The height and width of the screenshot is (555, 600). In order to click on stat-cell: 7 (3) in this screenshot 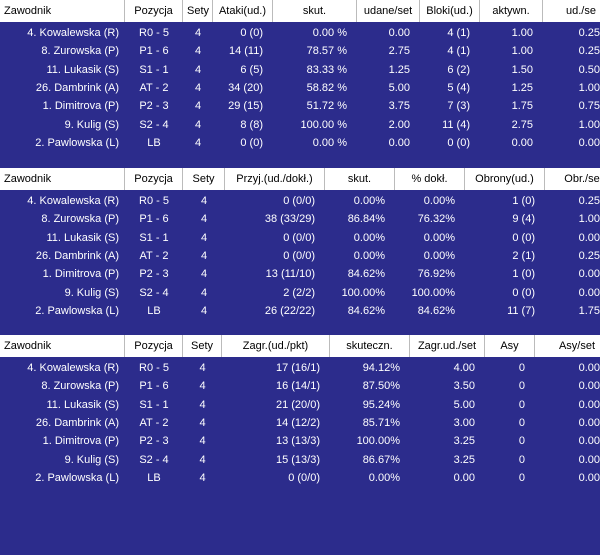, I will do `click(458, 106)`.